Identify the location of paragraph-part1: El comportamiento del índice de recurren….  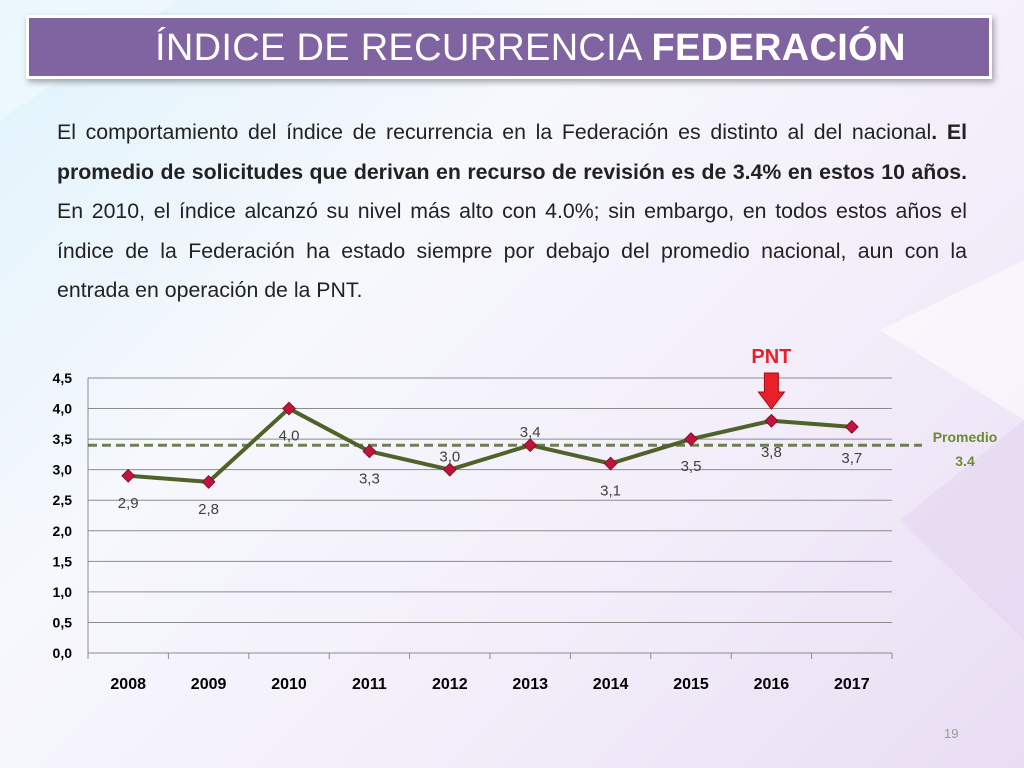
(494, 132).